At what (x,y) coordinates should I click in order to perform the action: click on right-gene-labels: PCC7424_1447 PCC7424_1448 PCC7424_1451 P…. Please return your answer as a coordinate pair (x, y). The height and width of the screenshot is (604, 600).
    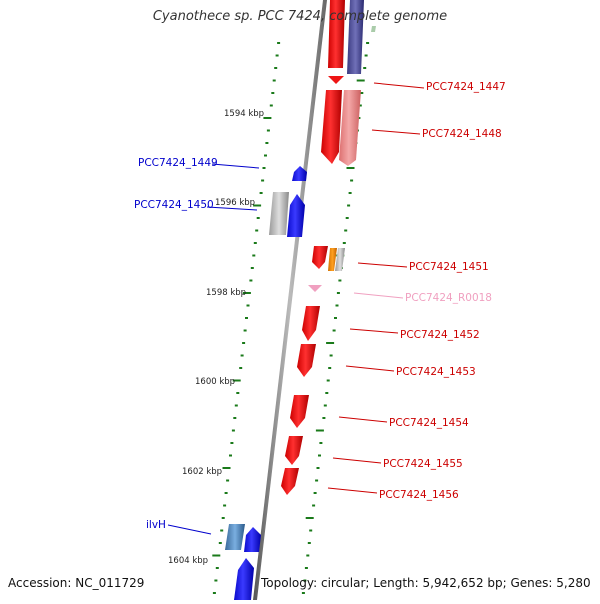
    Looking at the image, I should click on (442, 291).